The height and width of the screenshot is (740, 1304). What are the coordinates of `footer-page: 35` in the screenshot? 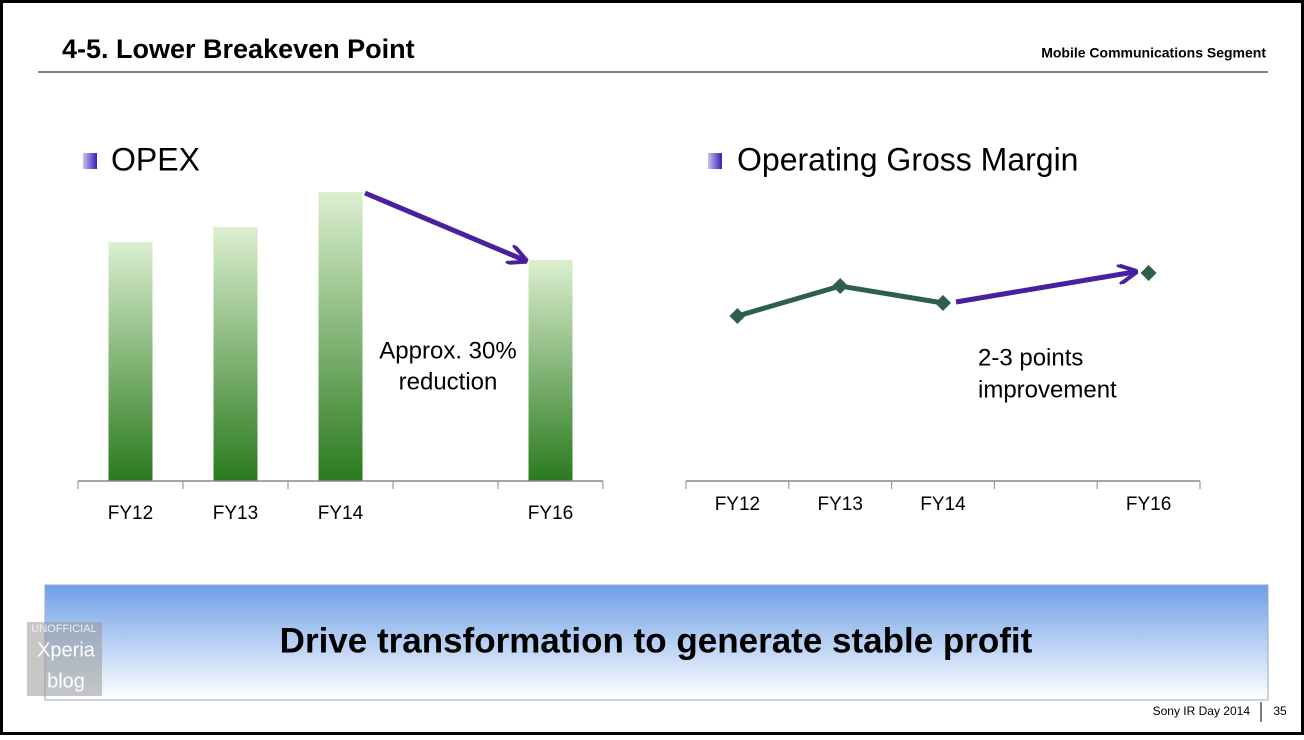 It's located at (1280, 711).